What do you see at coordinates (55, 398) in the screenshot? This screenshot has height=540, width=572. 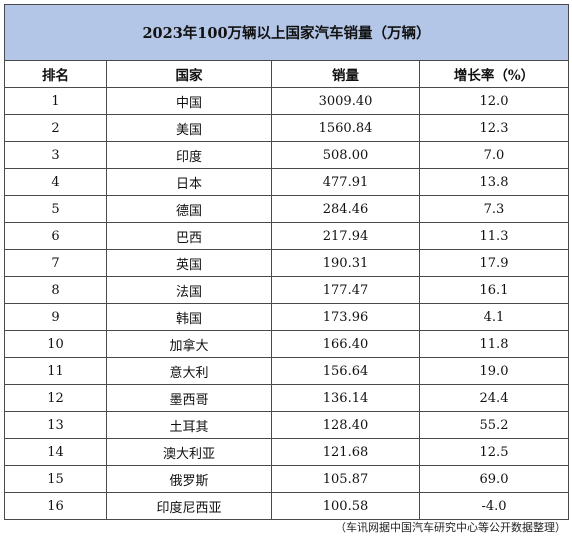 I see `cell-rank: 12` at bounding box center [55, 398].